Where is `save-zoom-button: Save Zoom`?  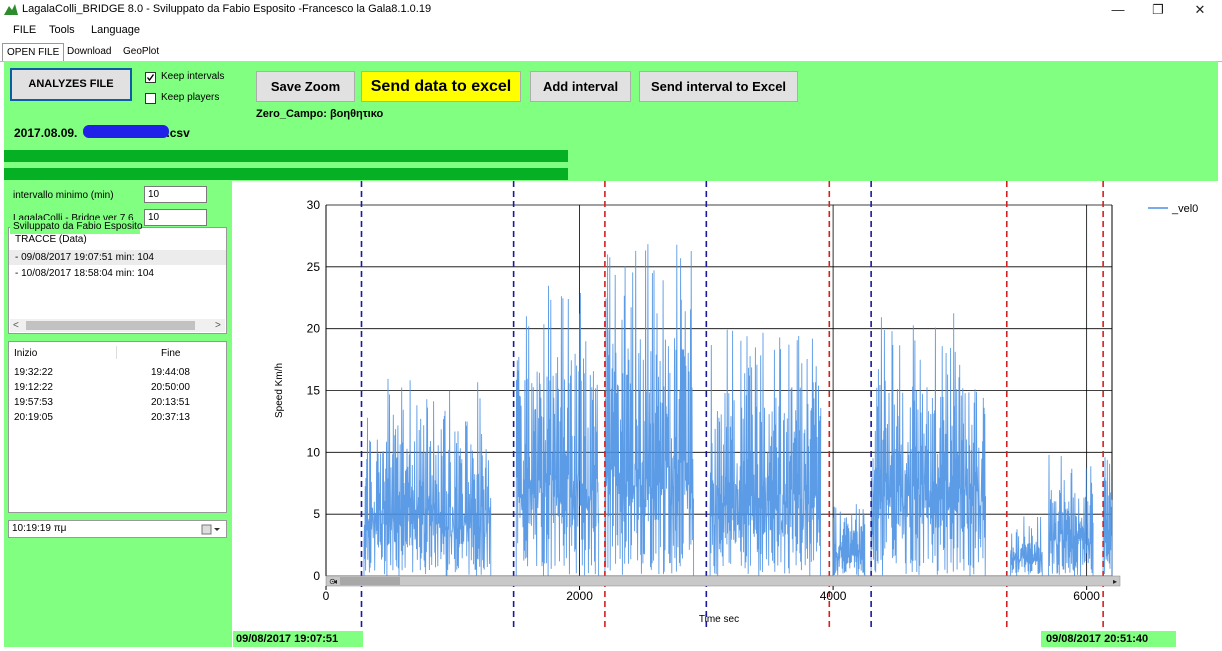
save-zoom-button: Save Zoom is located at coordinates (305, 86).